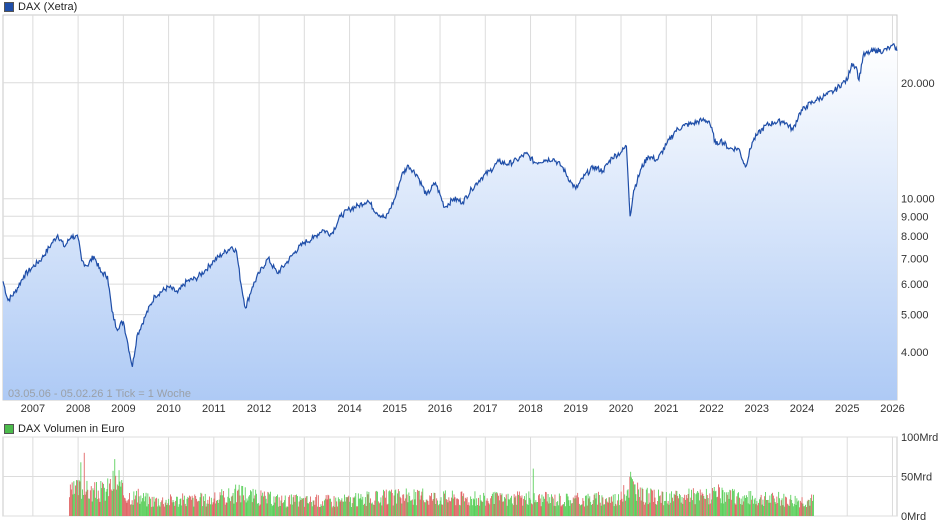 This screenshot has width=940, height=526. What do you see at coordinates (530, 409) in the screenshot?
I see `x-tick-label: 2018` at bounding box center [530, 409].